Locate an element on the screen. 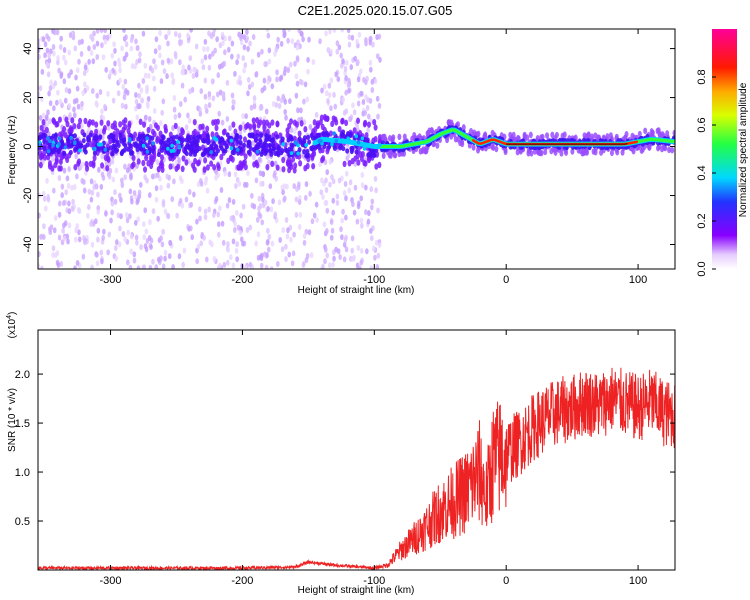  snr-x-tick-label: -200 is located at coordinates (242, 581).